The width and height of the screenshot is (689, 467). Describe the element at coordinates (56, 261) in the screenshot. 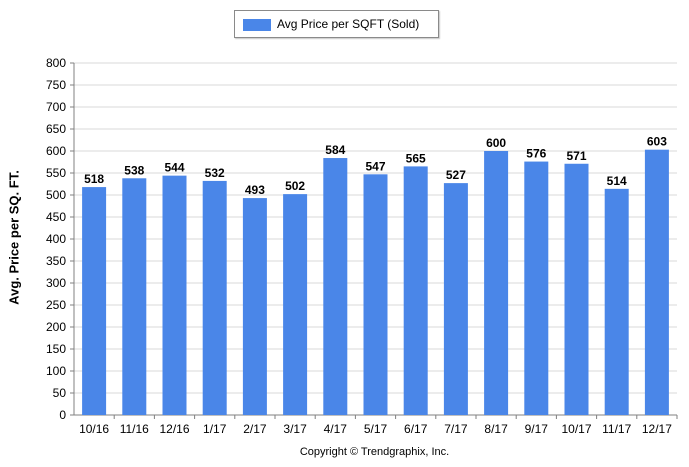

I see `y-tick-label: 350` at that location.